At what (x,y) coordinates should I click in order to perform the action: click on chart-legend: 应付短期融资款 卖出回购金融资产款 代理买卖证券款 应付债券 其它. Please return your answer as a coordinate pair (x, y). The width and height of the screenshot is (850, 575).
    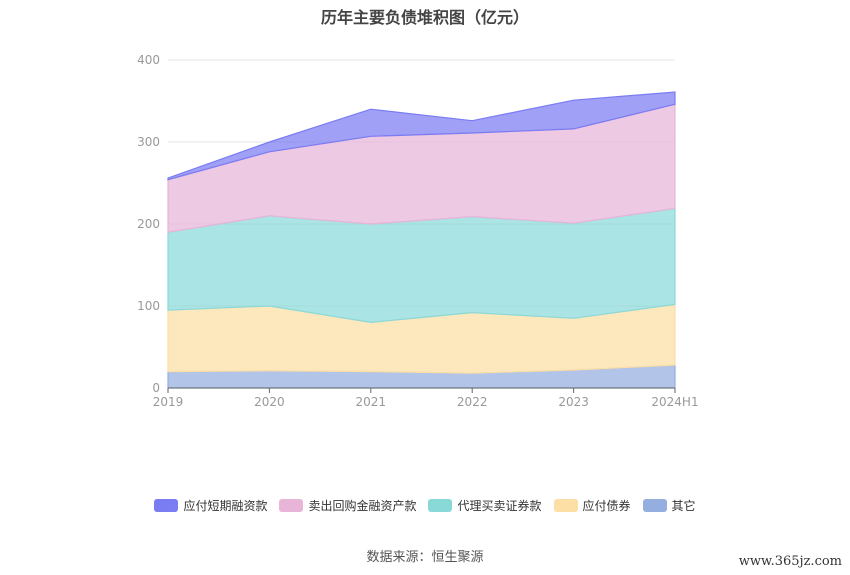
    Looking at the image, I should click on (425, 505).